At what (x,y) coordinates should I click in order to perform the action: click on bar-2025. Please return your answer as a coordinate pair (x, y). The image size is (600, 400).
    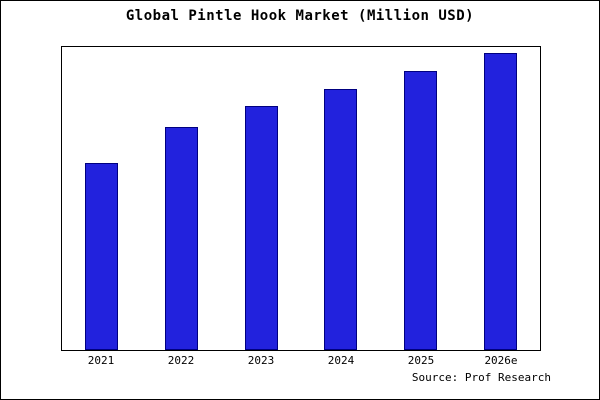
    Looking at the image, I should click on (421, 210).